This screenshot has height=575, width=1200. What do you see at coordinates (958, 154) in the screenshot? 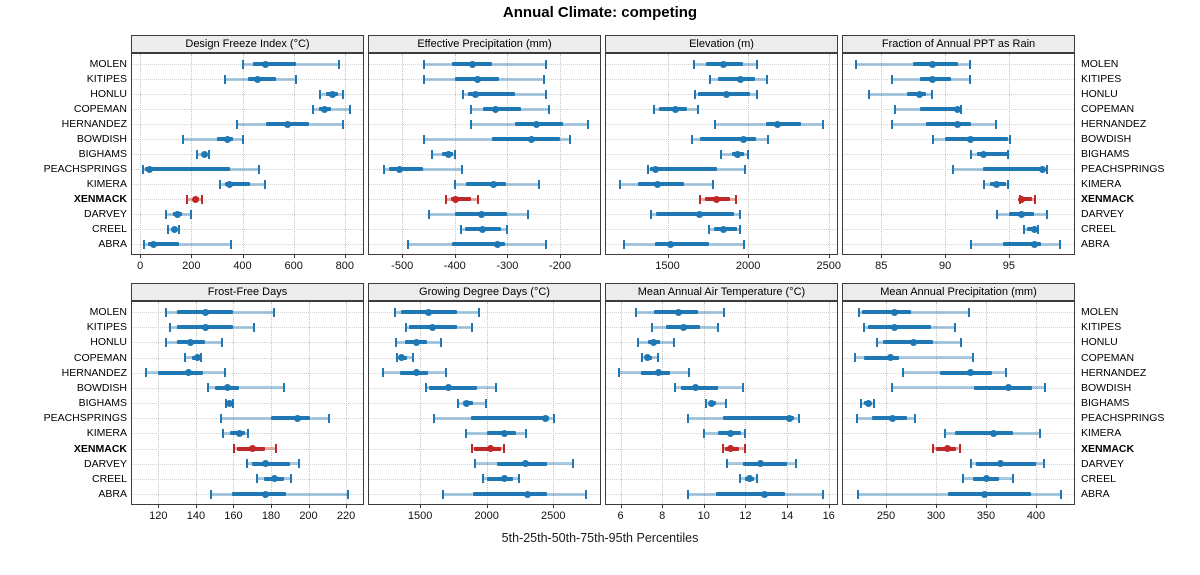
I see `panel-body-fraction-of-annual-ppt-as-rain` at bounding box center [958, 154].